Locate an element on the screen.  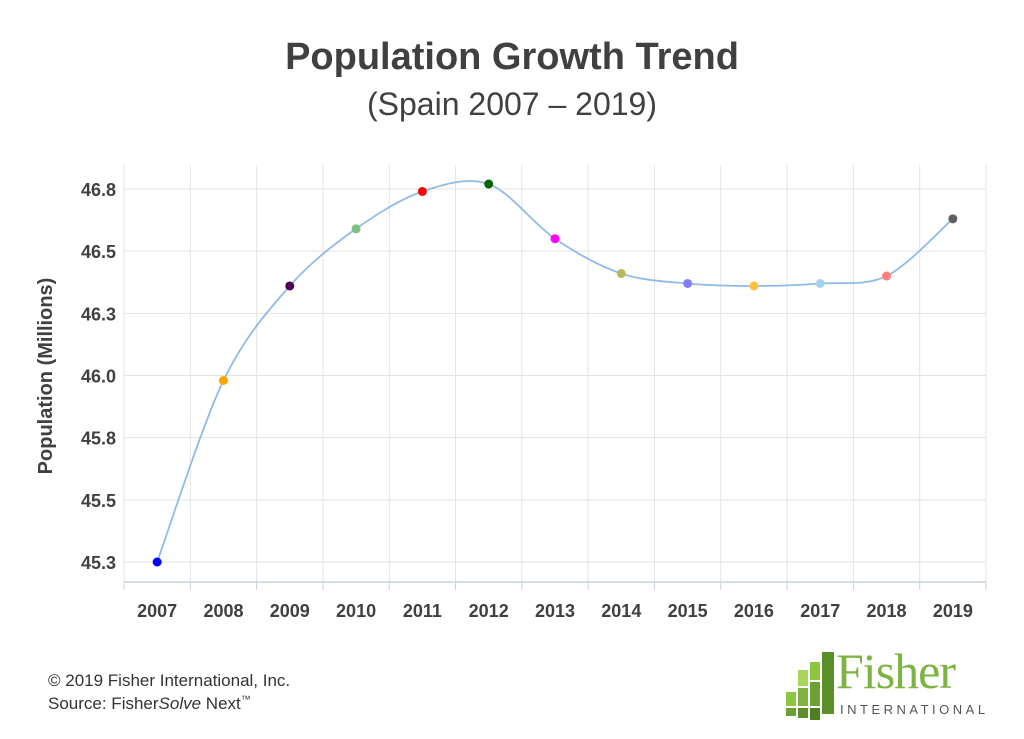
source-text: Source: FisherSolve Next™ is located at coordinates (149, 704).